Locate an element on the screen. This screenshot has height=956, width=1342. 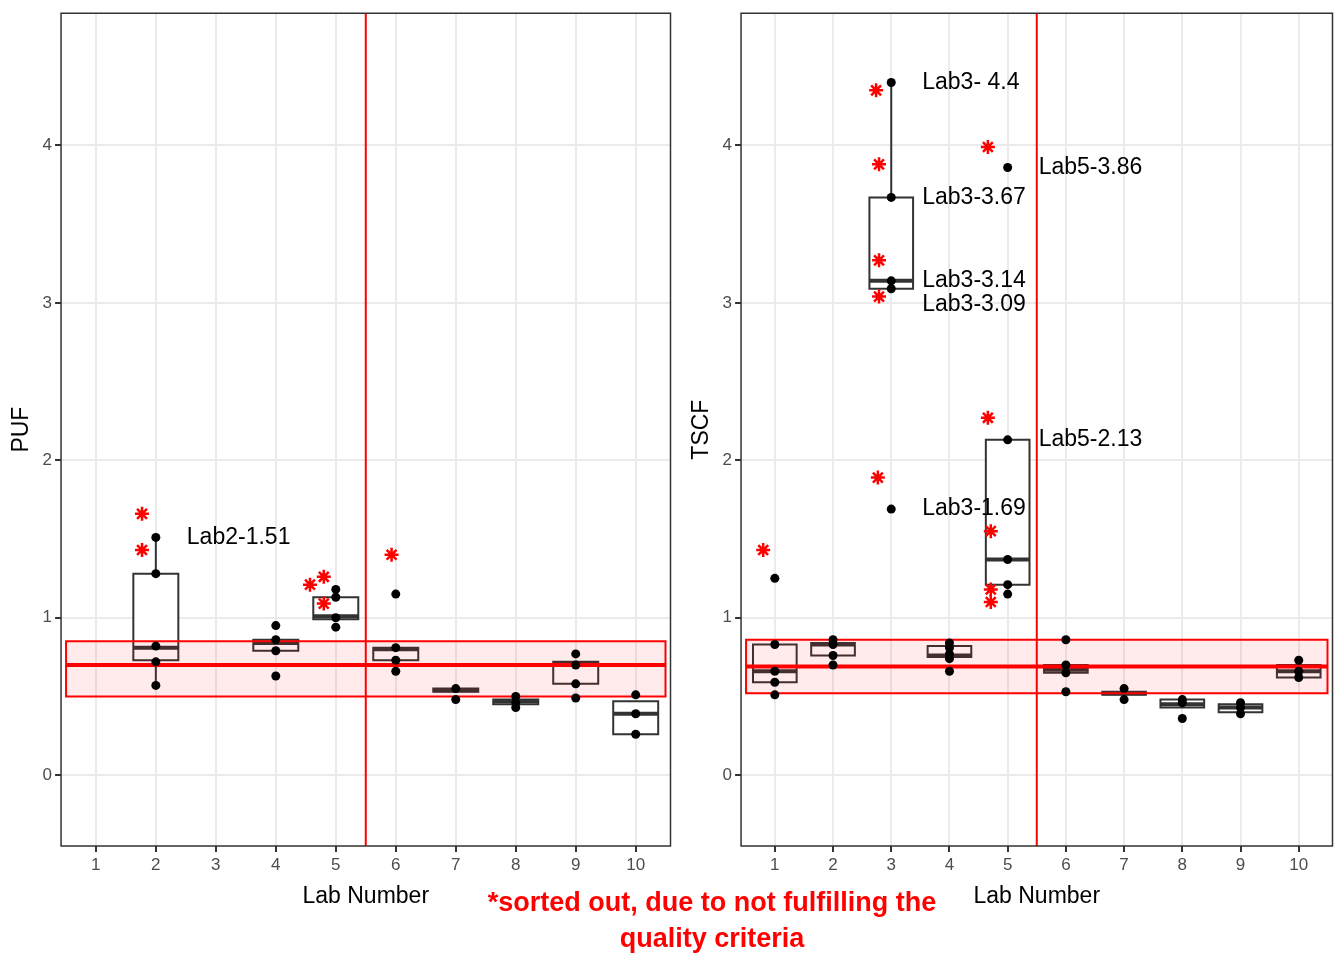
annotation: Lab3-3.09 is located at coordinates (974, 303).